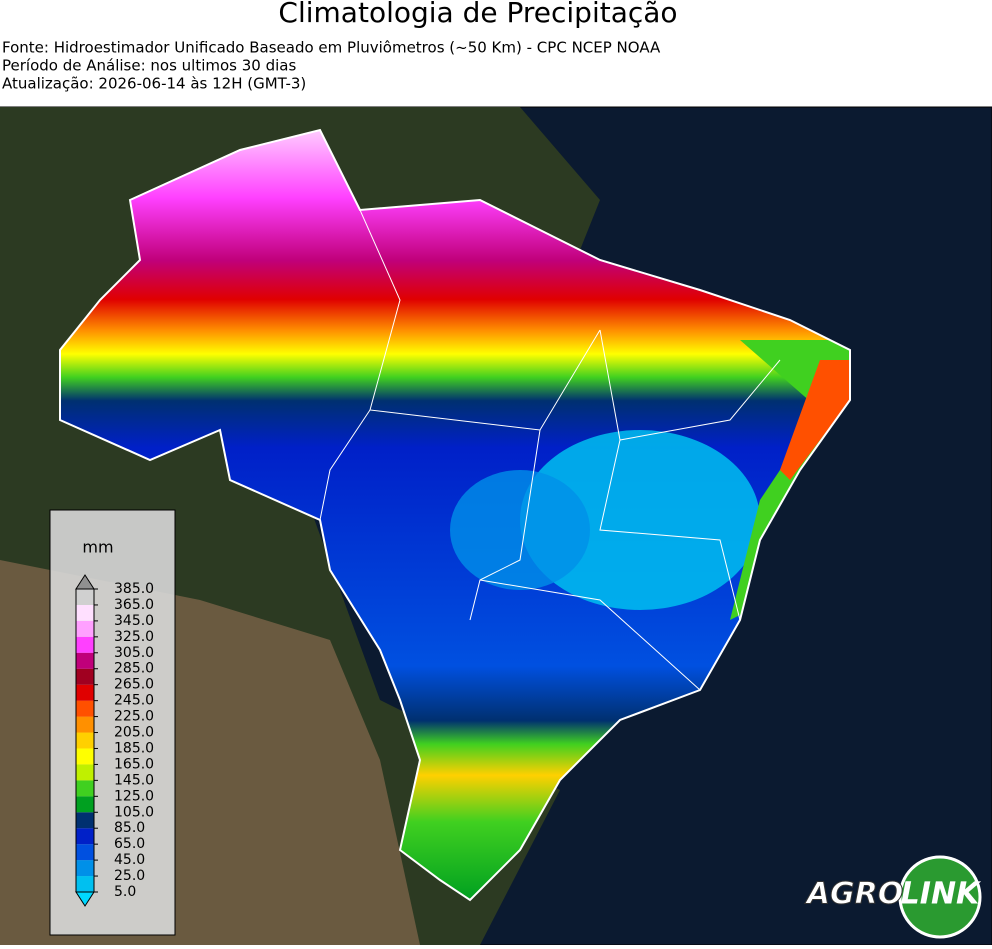  Describe the element at coordinates (154, 84) in the screenshot. I see `update-line: Atualização: 2026-06-14 às 12H (GMT-3)` at that location.